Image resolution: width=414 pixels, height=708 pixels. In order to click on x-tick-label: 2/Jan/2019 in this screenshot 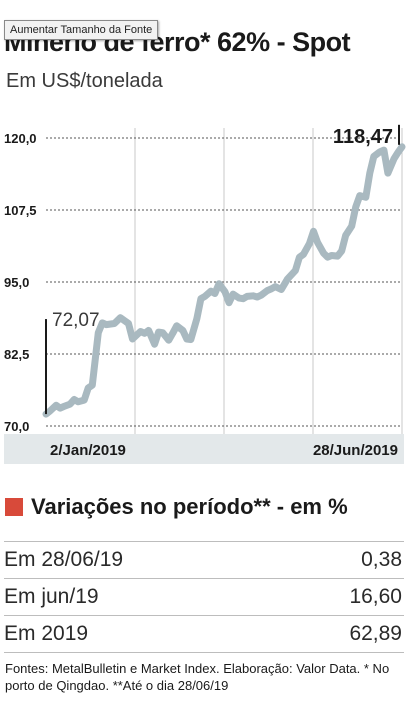, I will do `click(88, 450)`.